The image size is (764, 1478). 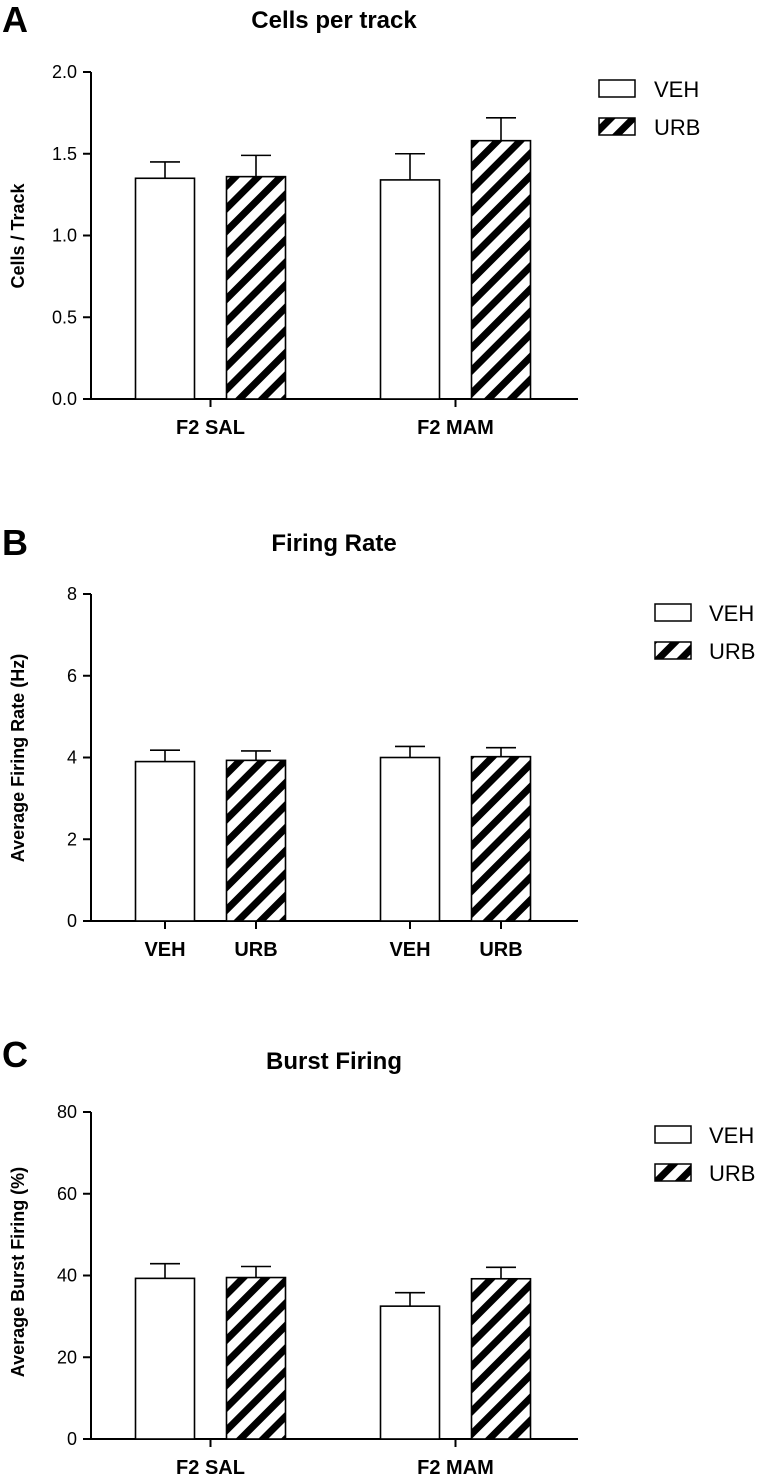 I want to click on y-tick-label: 1.5, so click(x=64, y=154).